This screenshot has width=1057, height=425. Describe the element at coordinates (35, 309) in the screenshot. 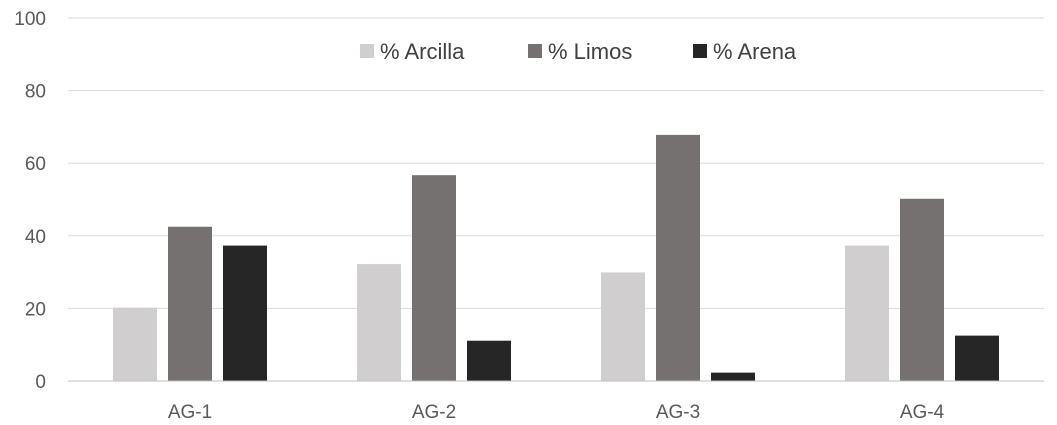

I see `y-tick-label-20: 20` at that location.